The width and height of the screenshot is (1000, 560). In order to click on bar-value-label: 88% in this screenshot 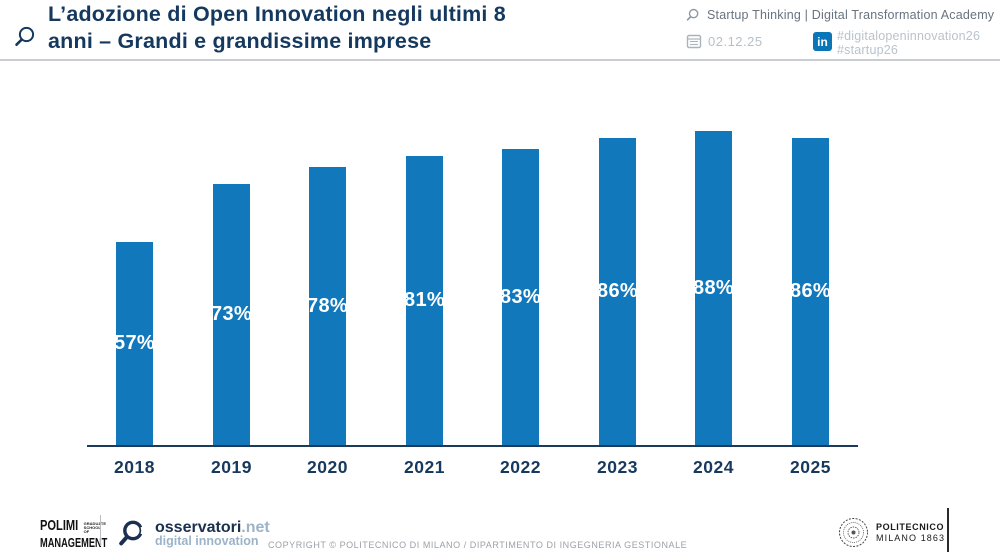, I will do `click(713, 287)`.